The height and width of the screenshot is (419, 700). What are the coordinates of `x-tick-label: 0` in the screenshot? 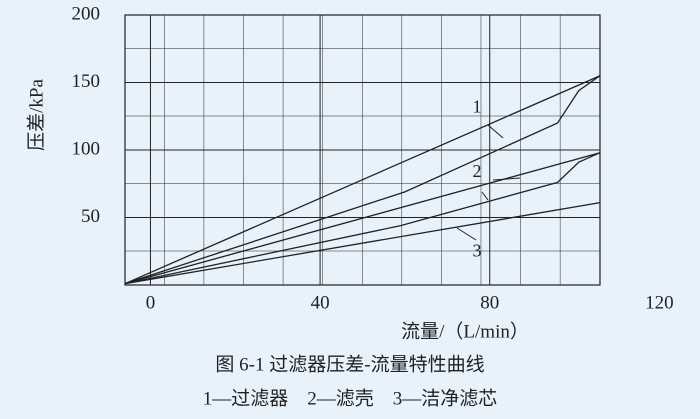 It's located at (151, 302).